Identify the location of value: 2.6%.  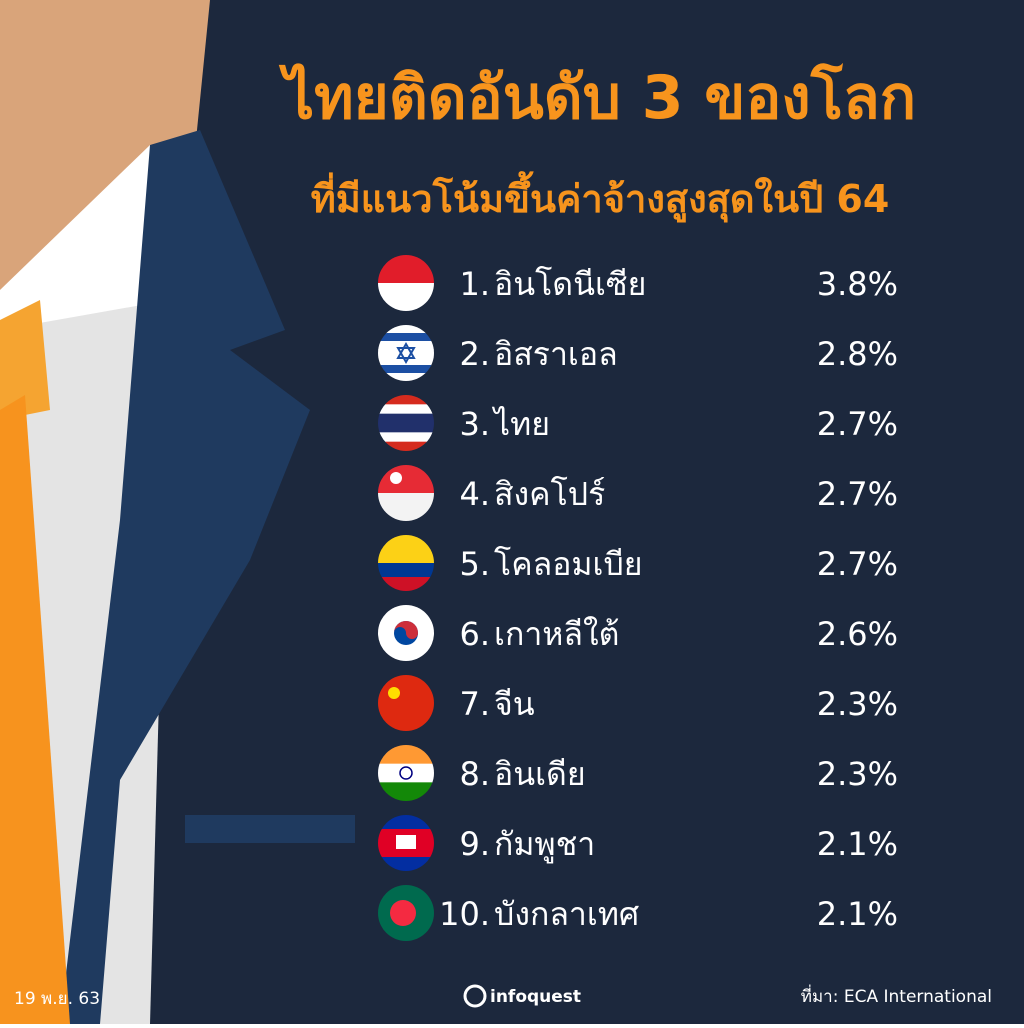
(857, 634).